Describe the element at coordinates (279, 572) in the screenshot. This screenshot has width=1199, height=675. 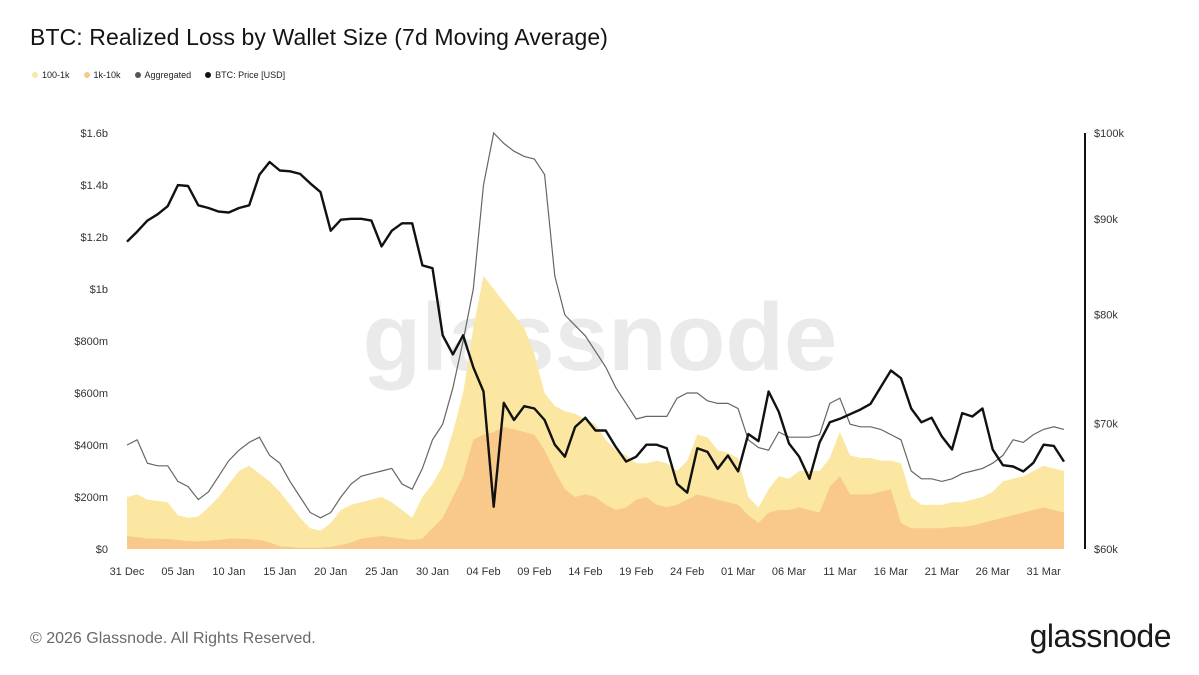
I see `x-tick-label: 15 Jan` at that location.